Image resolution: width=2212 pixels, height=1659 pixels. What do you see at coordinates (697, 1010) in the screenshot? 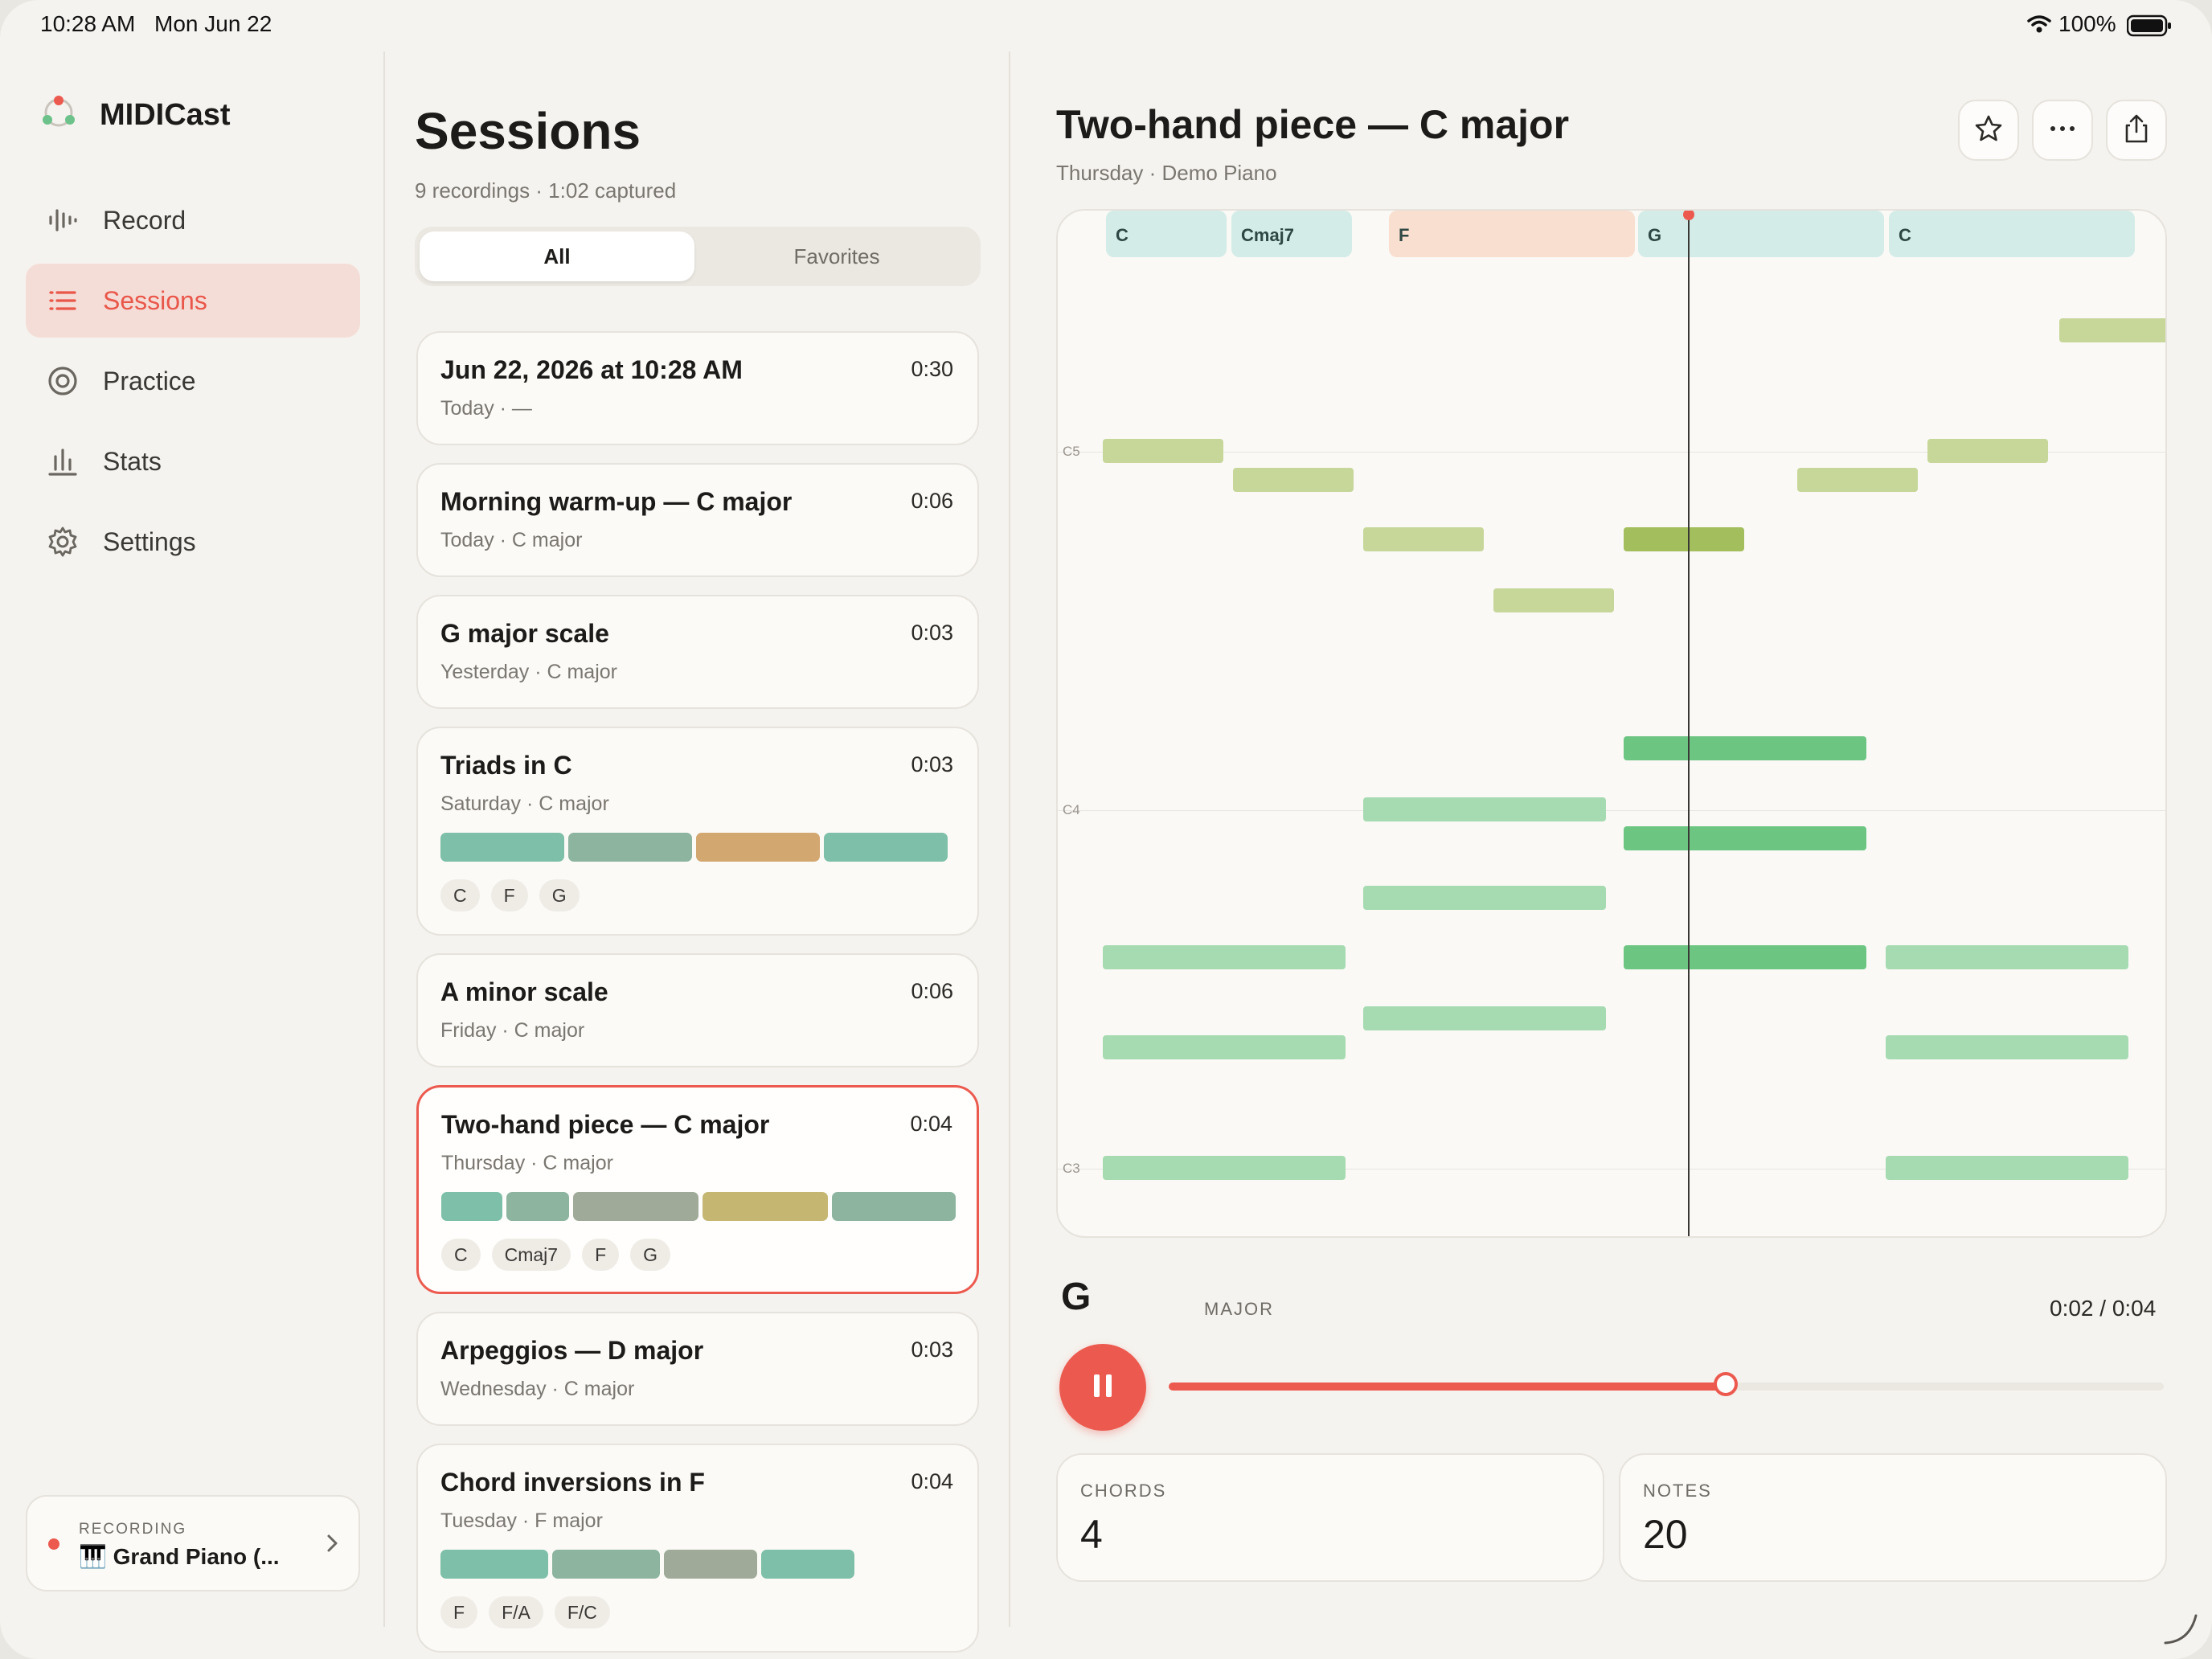
I see `session-card: A minor scale 0:06 Friday · C major` at bounding box center [697, 1010].